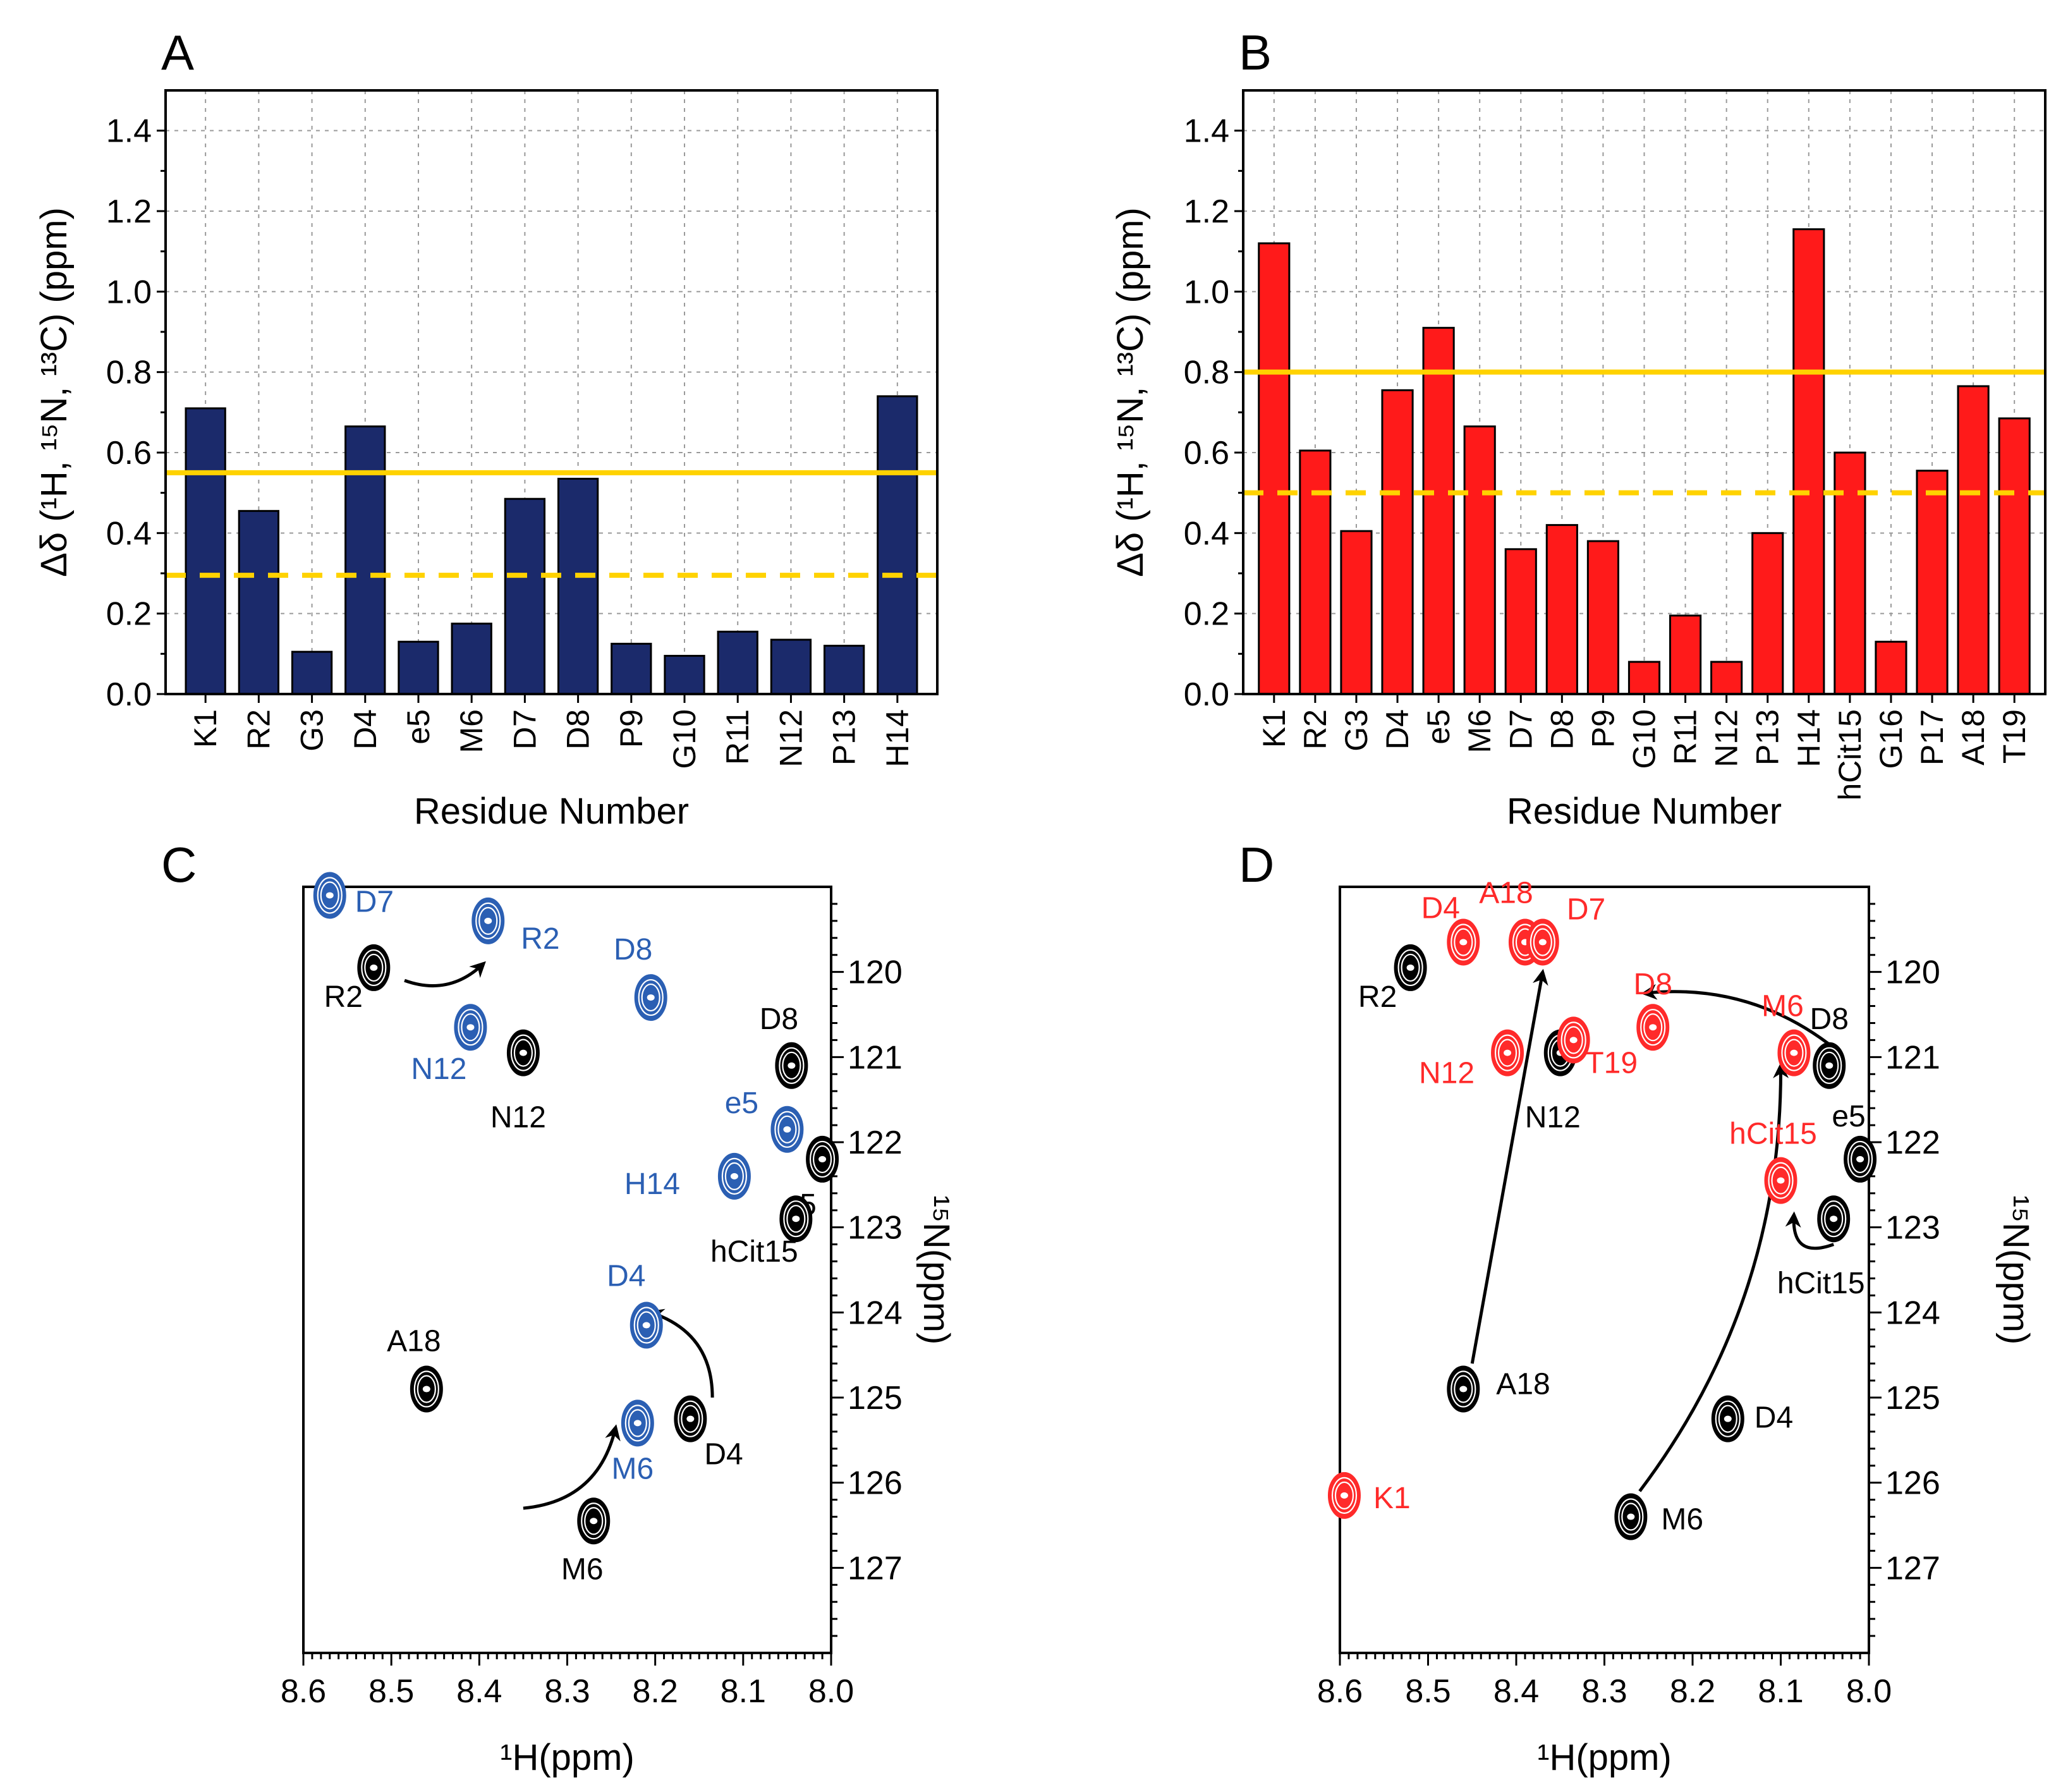 The height and width of the screenshot is (1792, 2068). Describe the element at coordinates (1782, 1006) in the screenshot. I see `peak-label-bound: M6` at that location.